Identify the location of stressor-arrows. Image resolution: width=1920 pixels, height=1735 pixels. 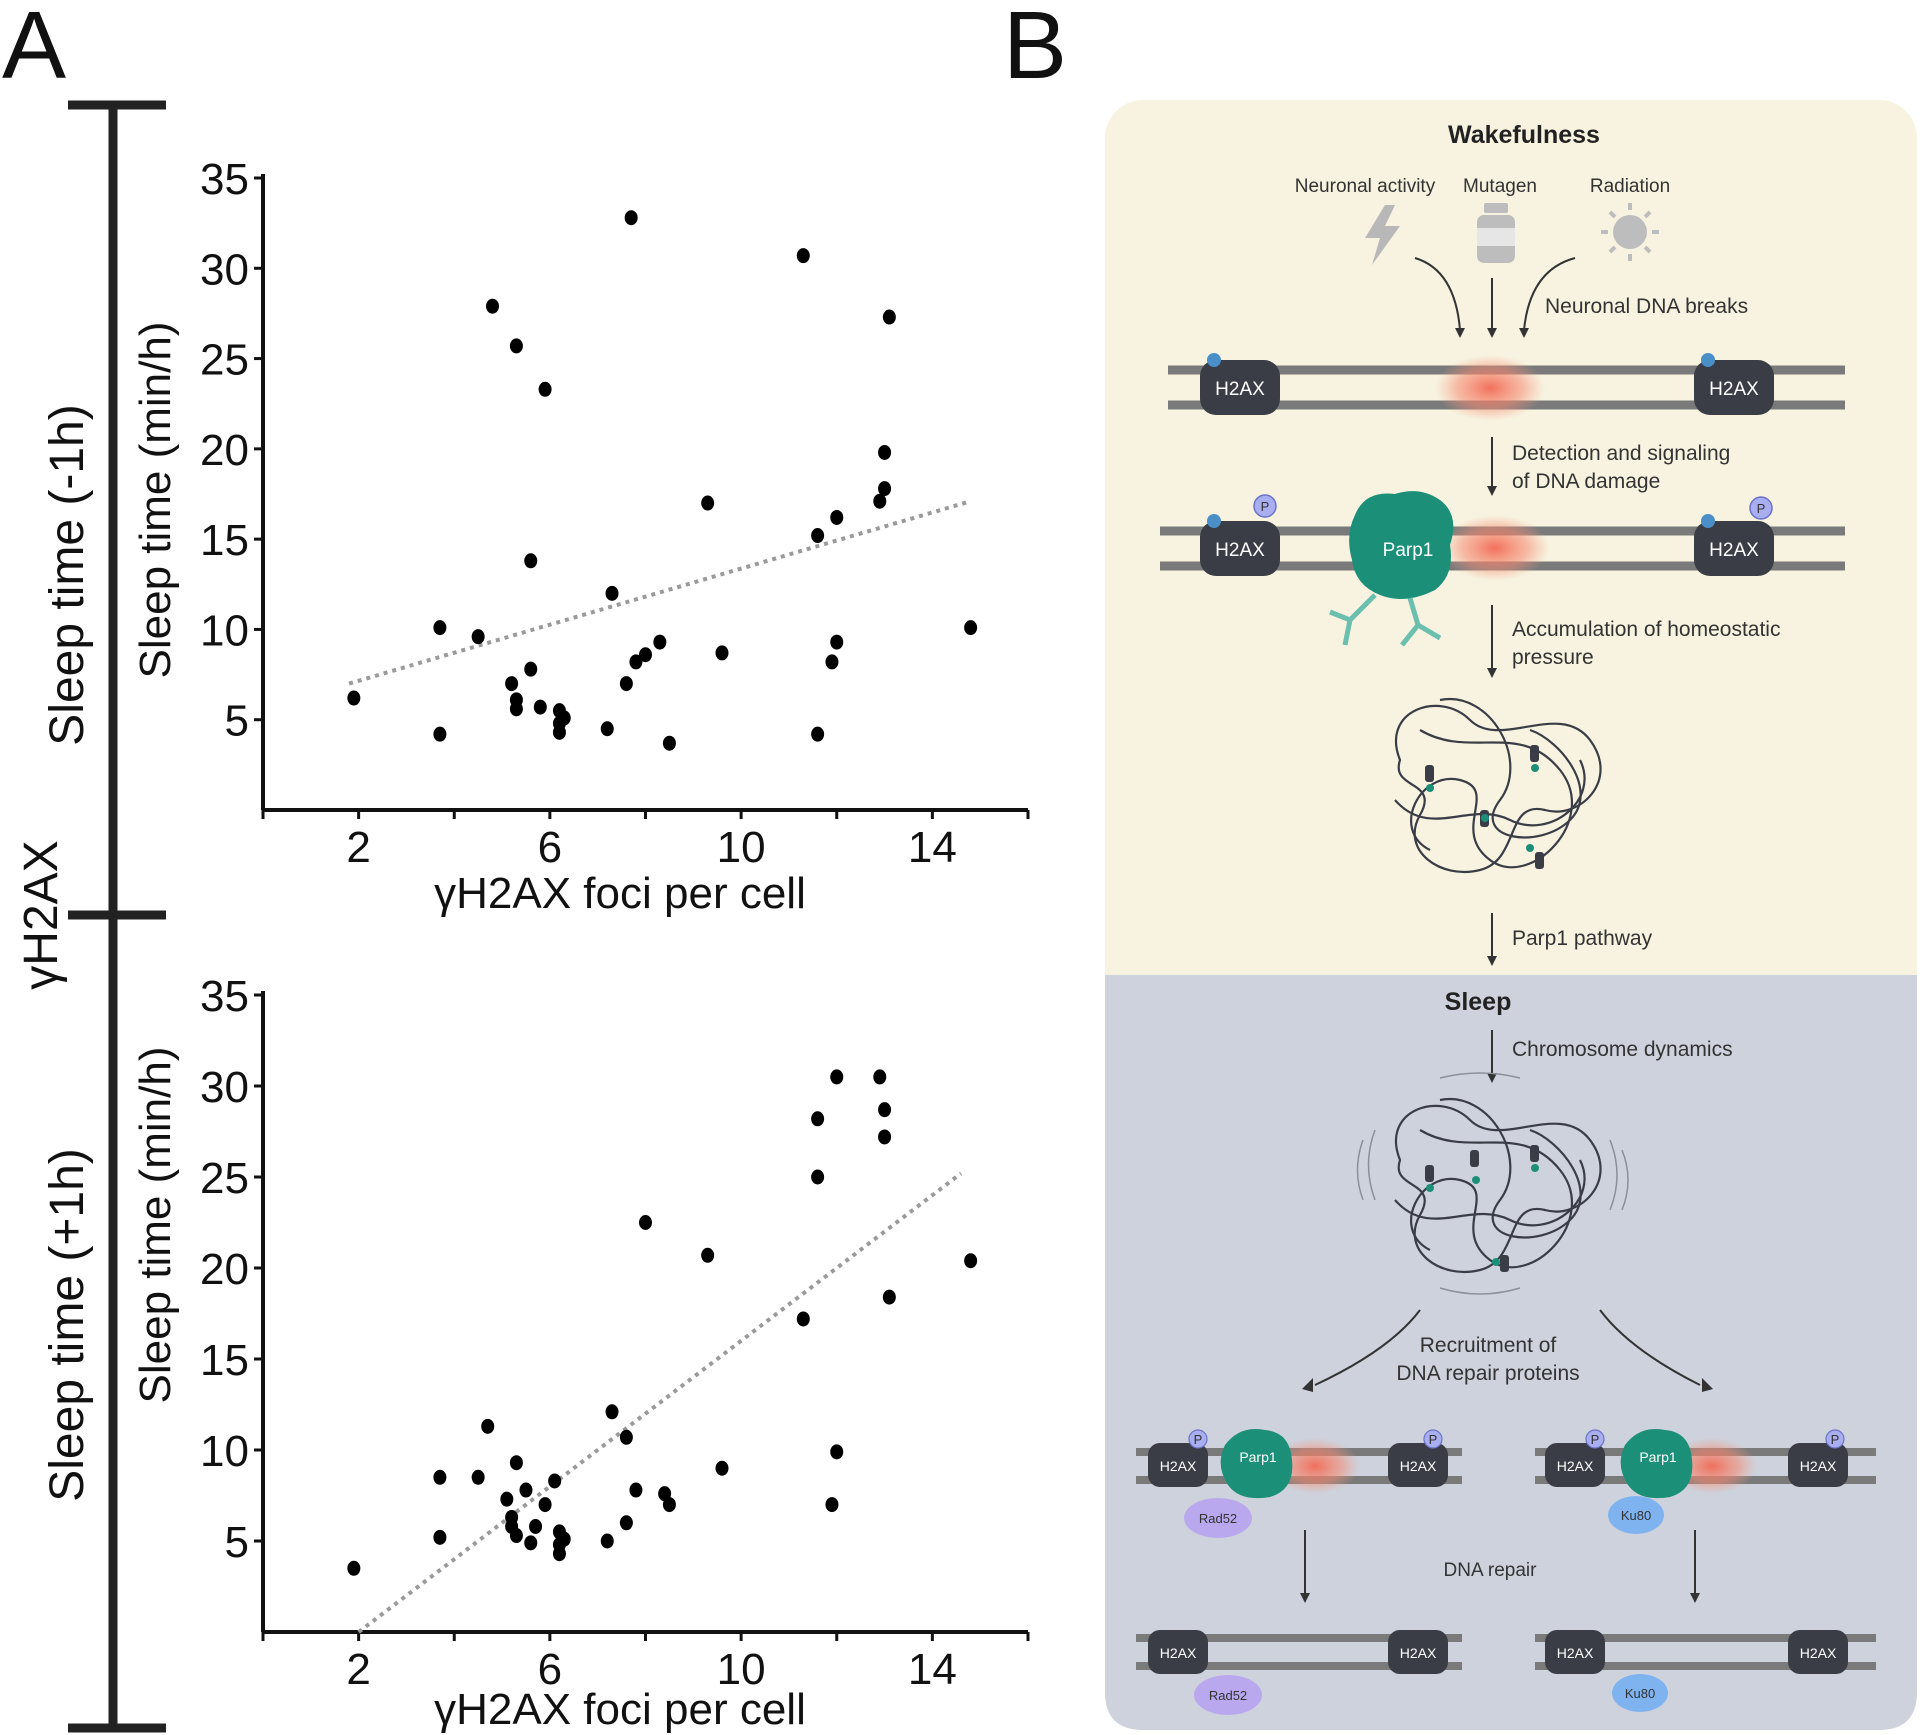
(1495, 294).